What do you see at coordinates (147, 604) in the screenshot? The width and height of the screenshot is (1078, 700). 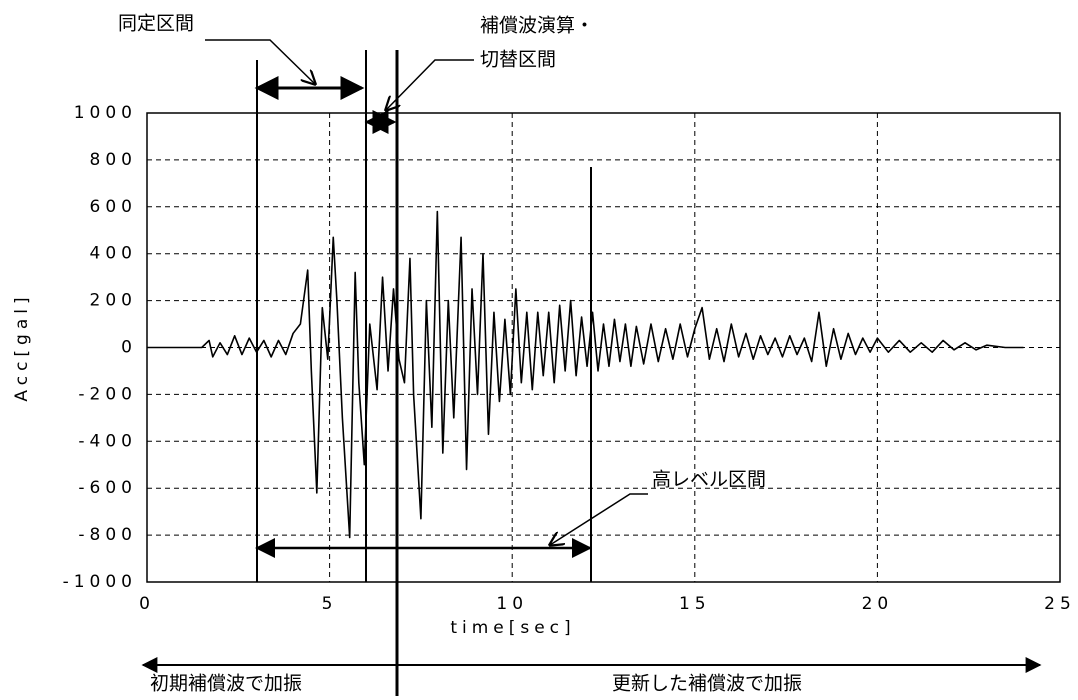 I see `x-tick-label: 0` at bounding box center [147, 604].